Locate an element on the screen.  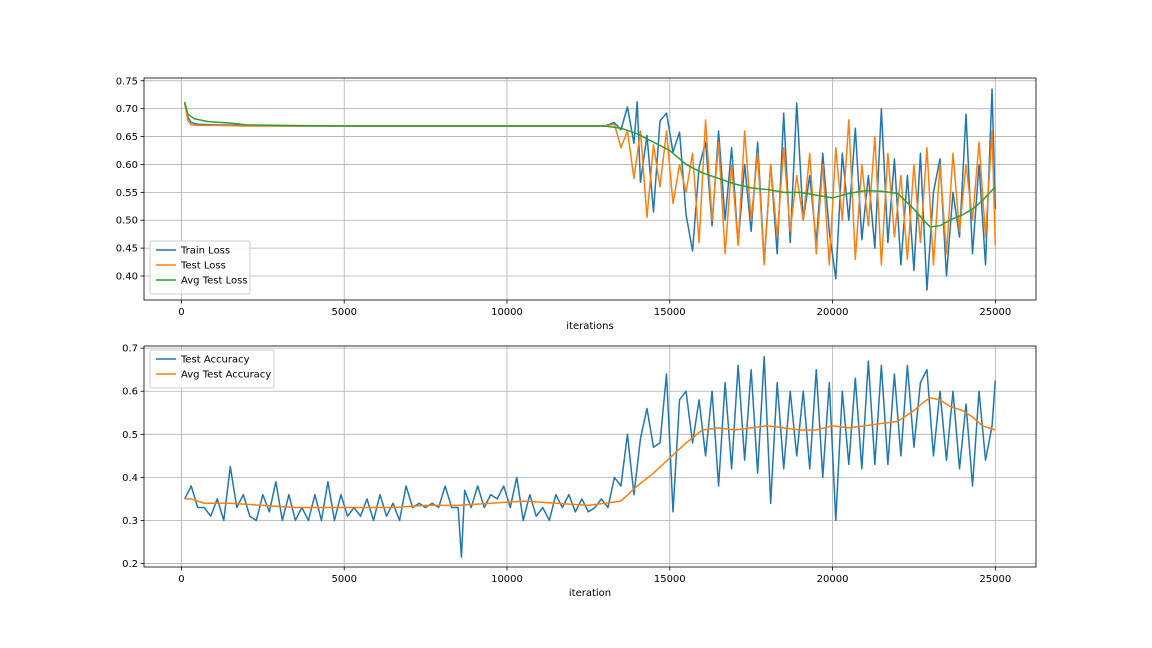
loss-x-tick-label: 25000 is located at coordinates (995, 312).